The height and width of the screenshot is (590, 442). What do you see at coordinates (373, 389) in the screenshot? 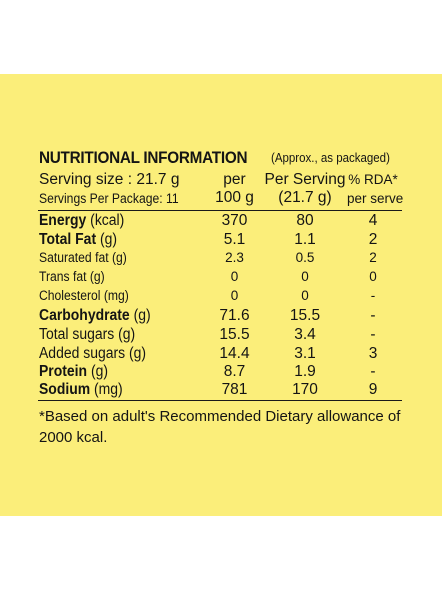
I see `rda-value: 9` at bounding box center [373, 389].